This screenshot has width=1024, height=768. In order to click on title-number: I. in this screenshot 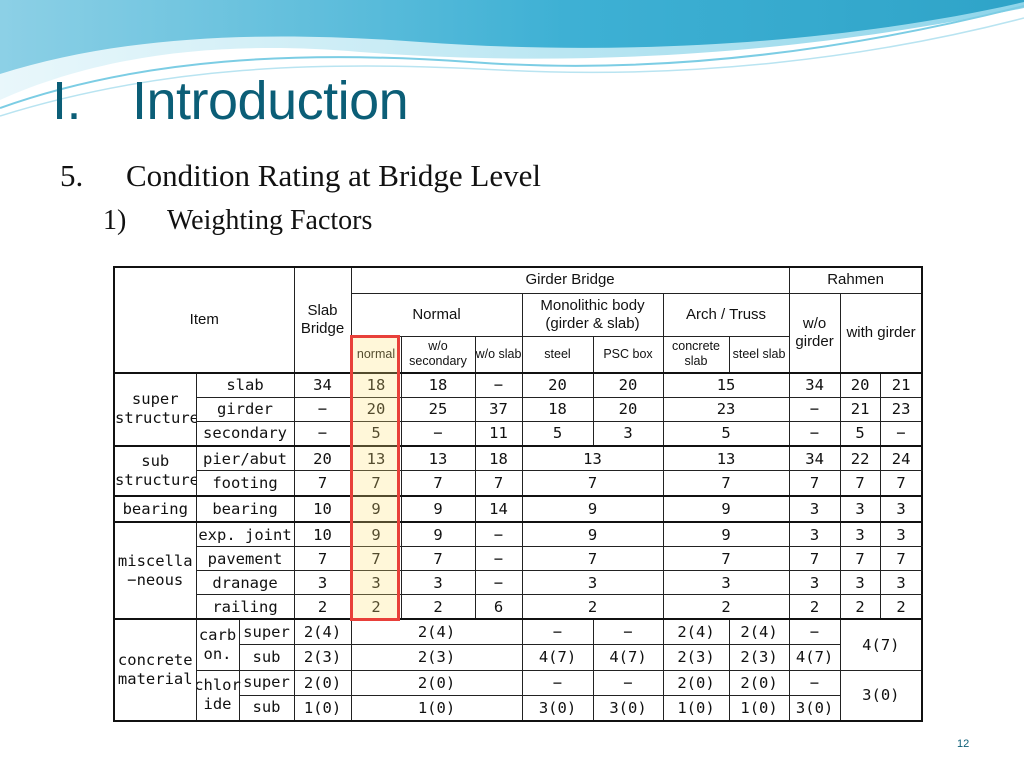, I will do `click(67, 101)`.